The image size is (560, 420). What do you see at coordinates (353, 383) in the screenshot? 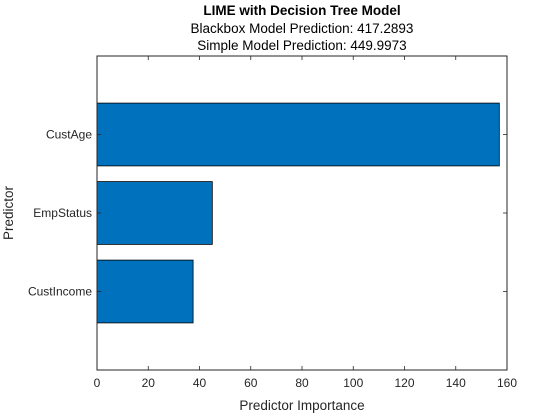
I see `x-tick-label: 100` at bounding box center [353, 383].